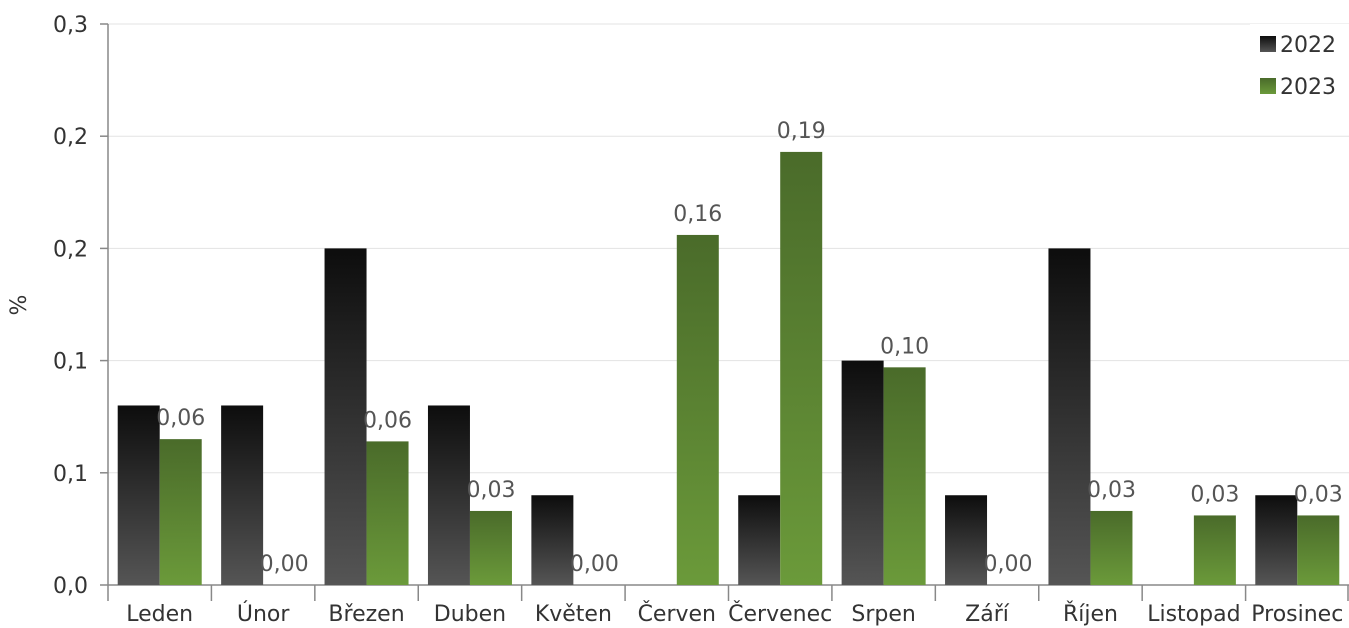 The height and width of the screenshot is (628, 1349). I want to click on bar-2023-Srpen, so click(904, 476).